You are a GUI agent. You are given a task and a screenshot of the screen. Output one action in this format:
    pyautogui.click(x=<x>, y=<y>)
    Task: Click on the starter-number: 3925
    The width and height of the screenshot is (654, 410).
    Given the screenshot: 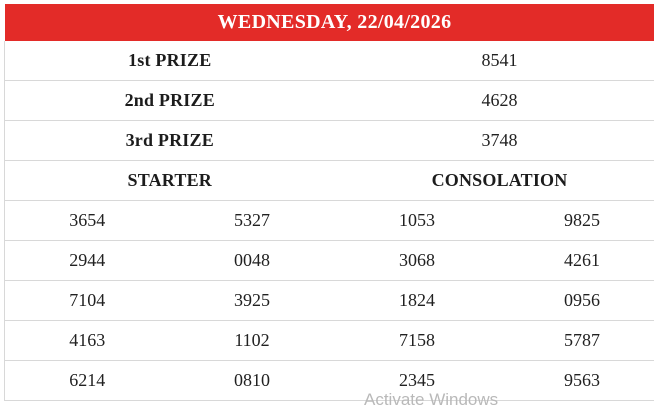 What is the action you would take?
    pyautogui.click(x=252, y=301)
    